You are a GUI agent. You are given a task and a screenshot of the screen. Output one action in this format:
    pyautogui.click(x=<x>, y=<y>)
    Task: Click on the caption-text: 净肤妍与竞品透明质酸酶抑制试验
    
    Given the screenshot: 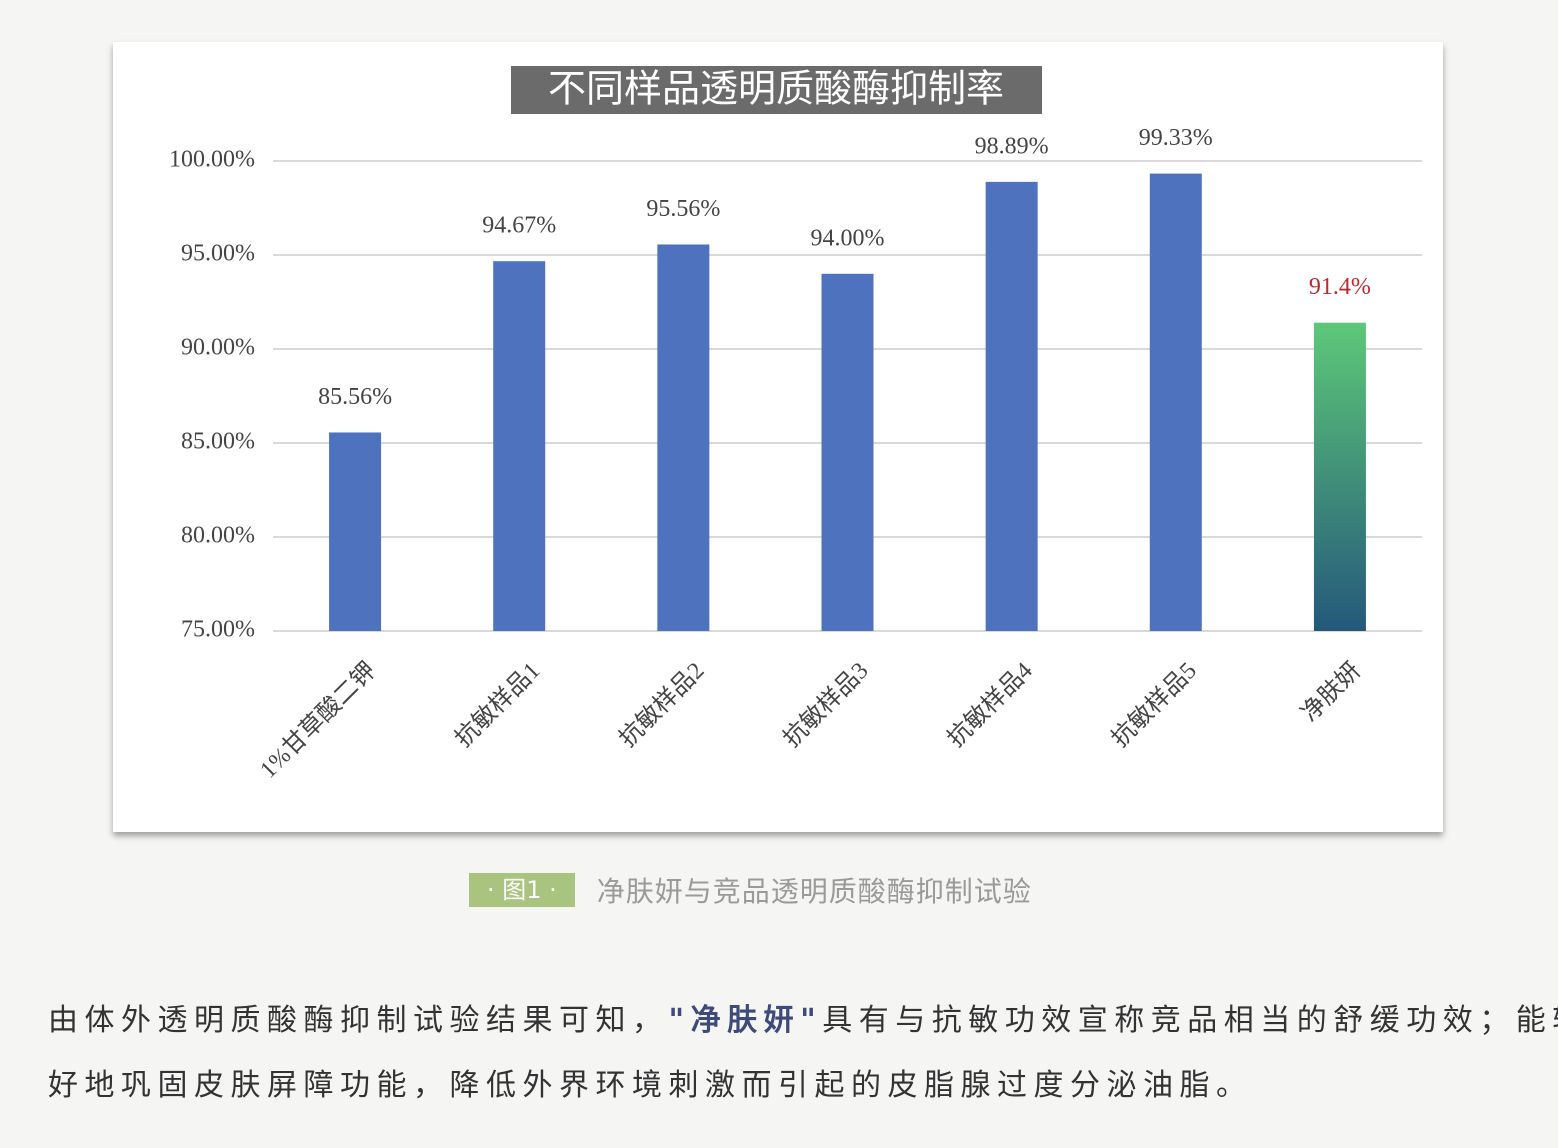 What is the action you would take?
    pyautogui.click(x=814, y=891)
    